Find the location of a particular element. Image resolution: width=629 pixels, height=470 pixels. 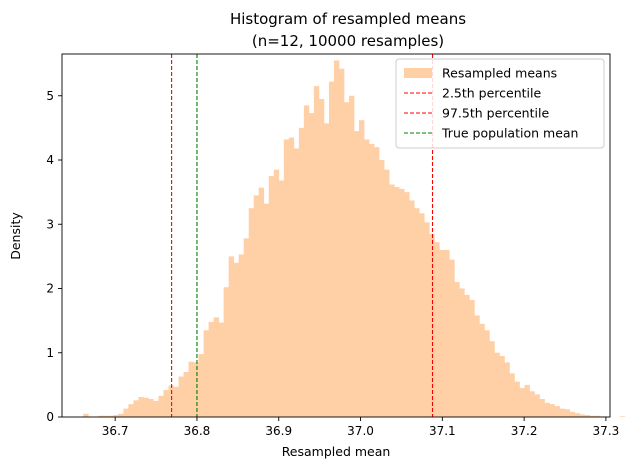

x-tick-label: 36.8 is located at coordinates (197, 431).